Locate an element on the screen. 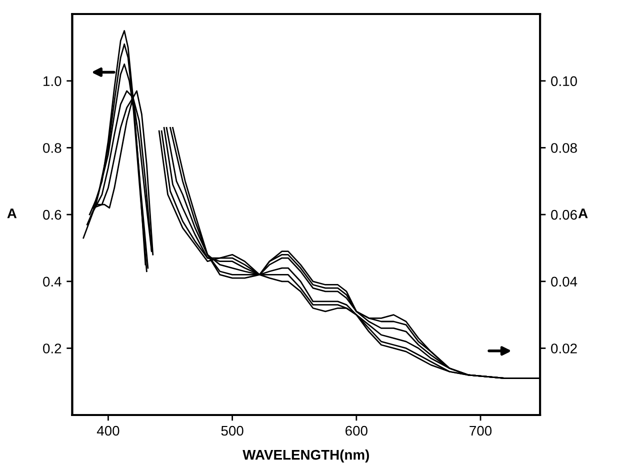 This screenshot has width=628, height=469. x-tick-label: 700 is located at coordinates (481, 431).